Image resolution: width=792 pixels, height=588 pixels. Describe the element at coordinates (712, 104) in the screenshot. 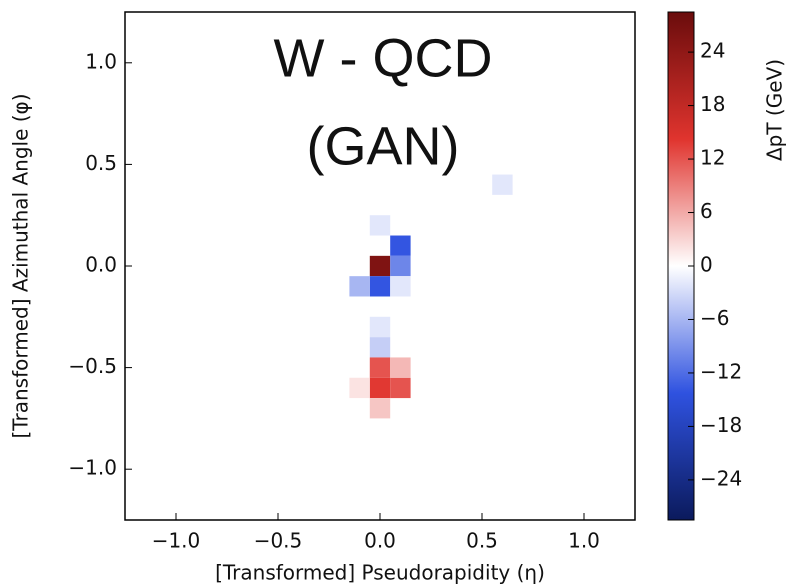

I see `colorbar-tick-label: 18` at that location.